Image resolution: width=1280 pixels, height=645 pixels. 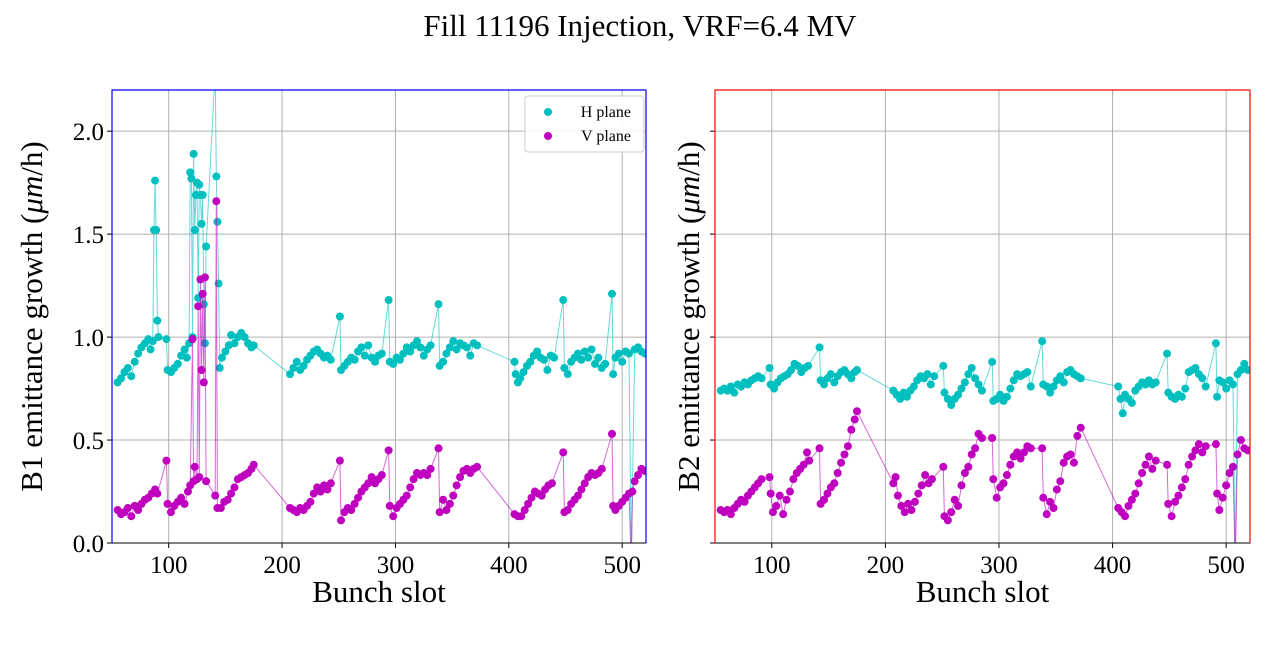 What do you see at coordinates (688, 353) in the screenshot?
I see `y-label-text: B2 emittance growth (` at bounding box center [688, 353].